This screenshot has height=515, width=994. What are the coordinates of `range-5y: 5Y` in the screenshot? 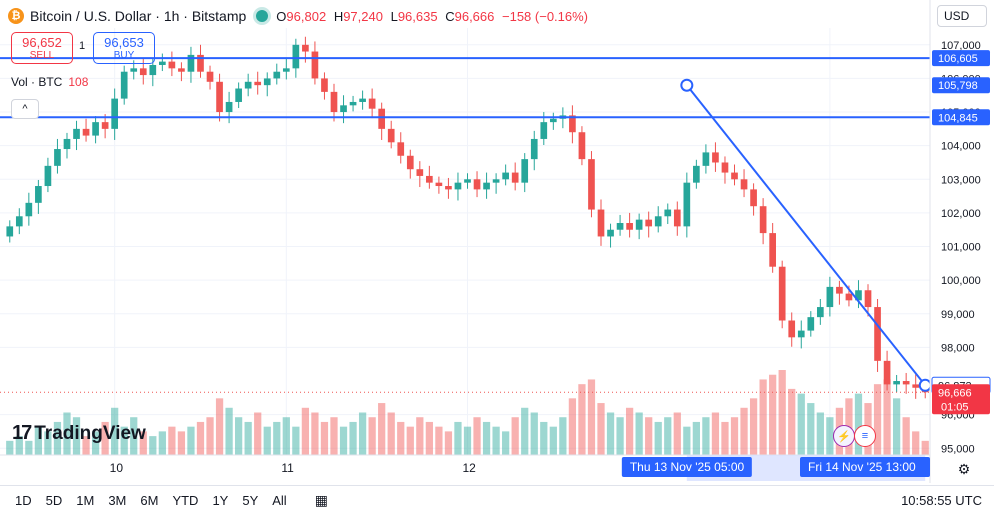 It's located at (250, 500).